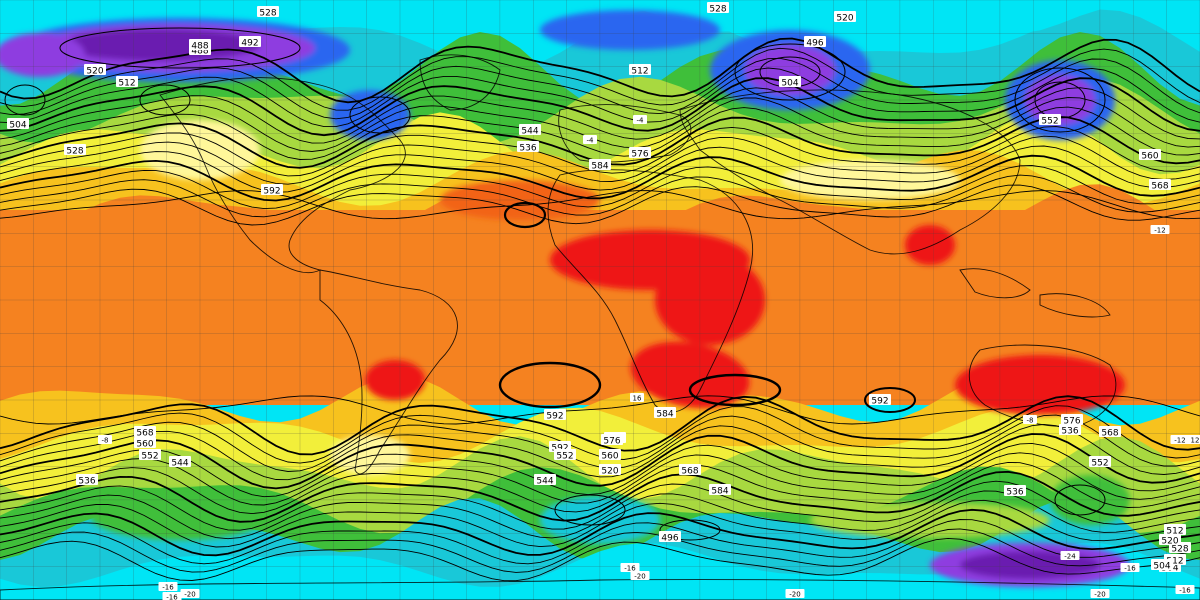 The height and width of the screenshot is (600, 1200). Describe the element at coordinates (1195, 441) in the screenshot. I see `temperature-label: 12` at that location.